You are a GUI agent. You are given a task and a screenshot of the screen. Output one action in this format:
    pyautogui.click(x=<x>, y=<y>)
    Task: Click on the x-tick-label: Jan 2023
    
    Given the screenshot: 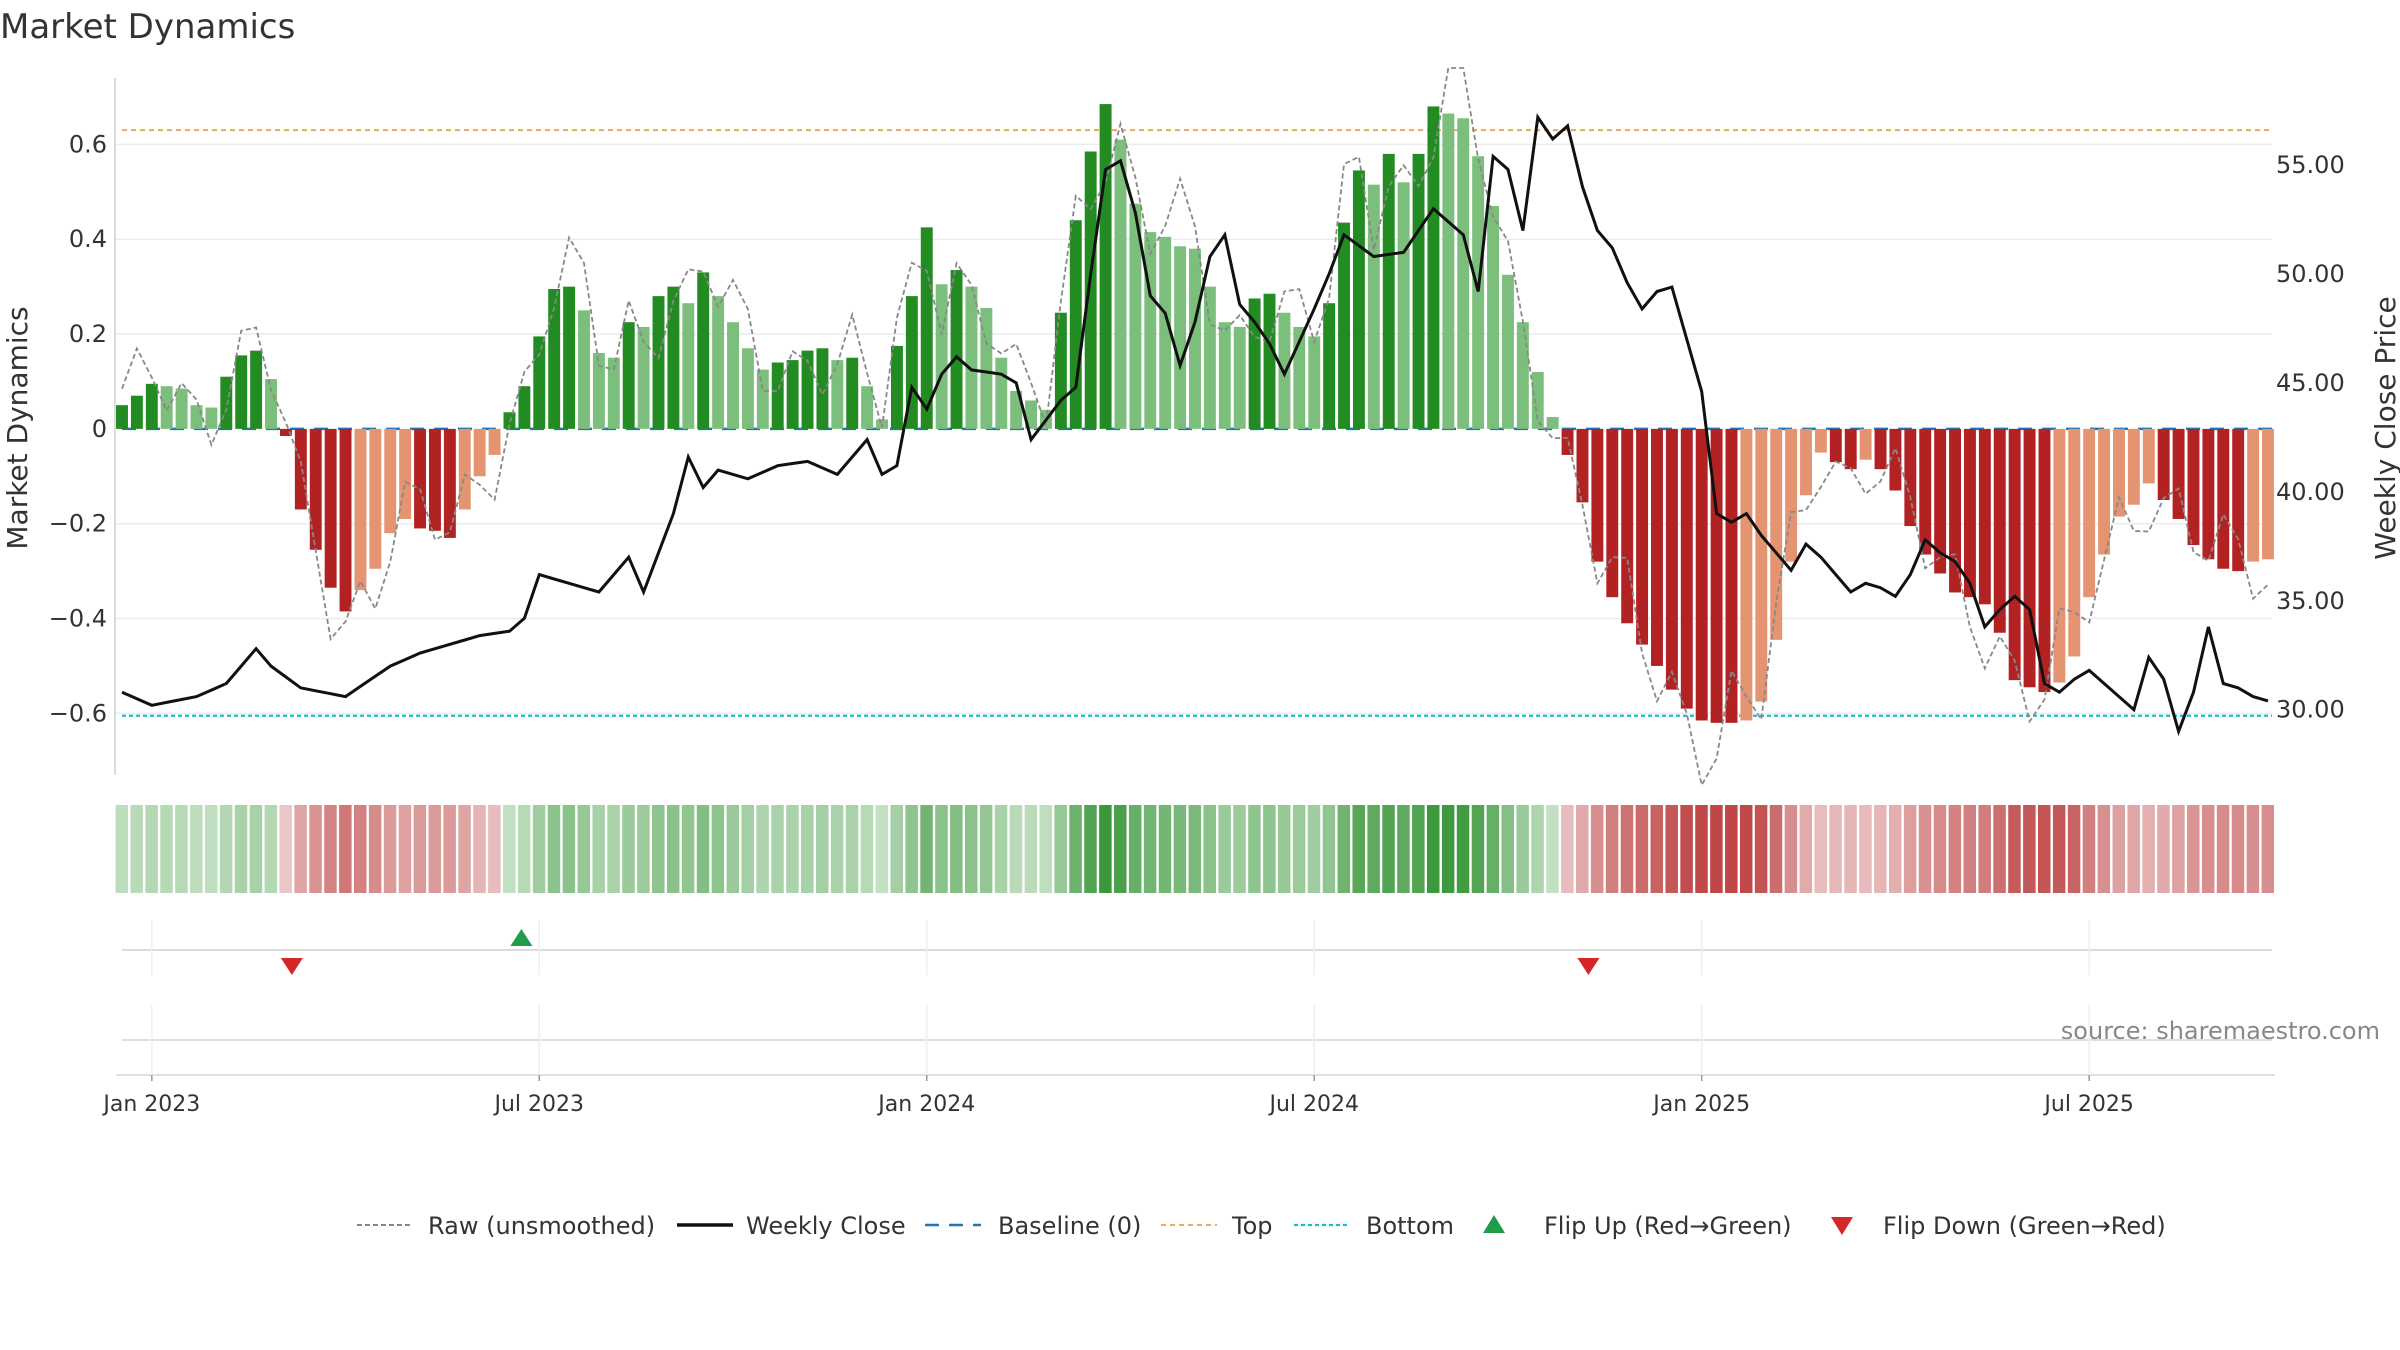 What is the action you would take?
    pyautogui.click(x=150, y=1104)
    